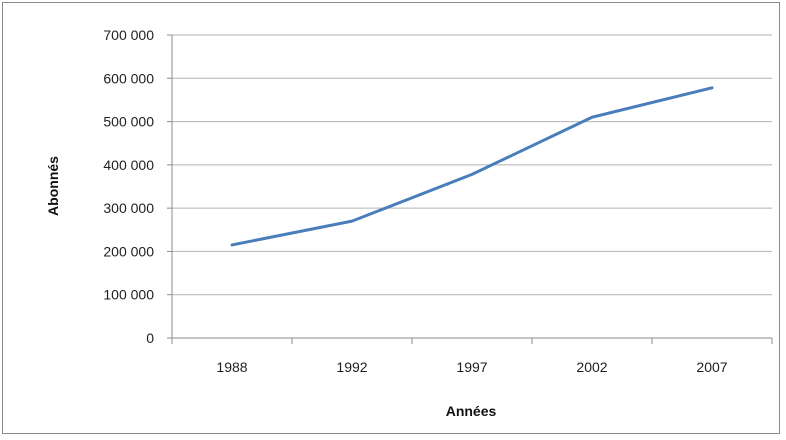 This screenshot has width=786, height=440. What do you see at coordinates (128, 251) in the screenshot?
I see `y-tick-label: 200 000` at bounding box center [128, 251].